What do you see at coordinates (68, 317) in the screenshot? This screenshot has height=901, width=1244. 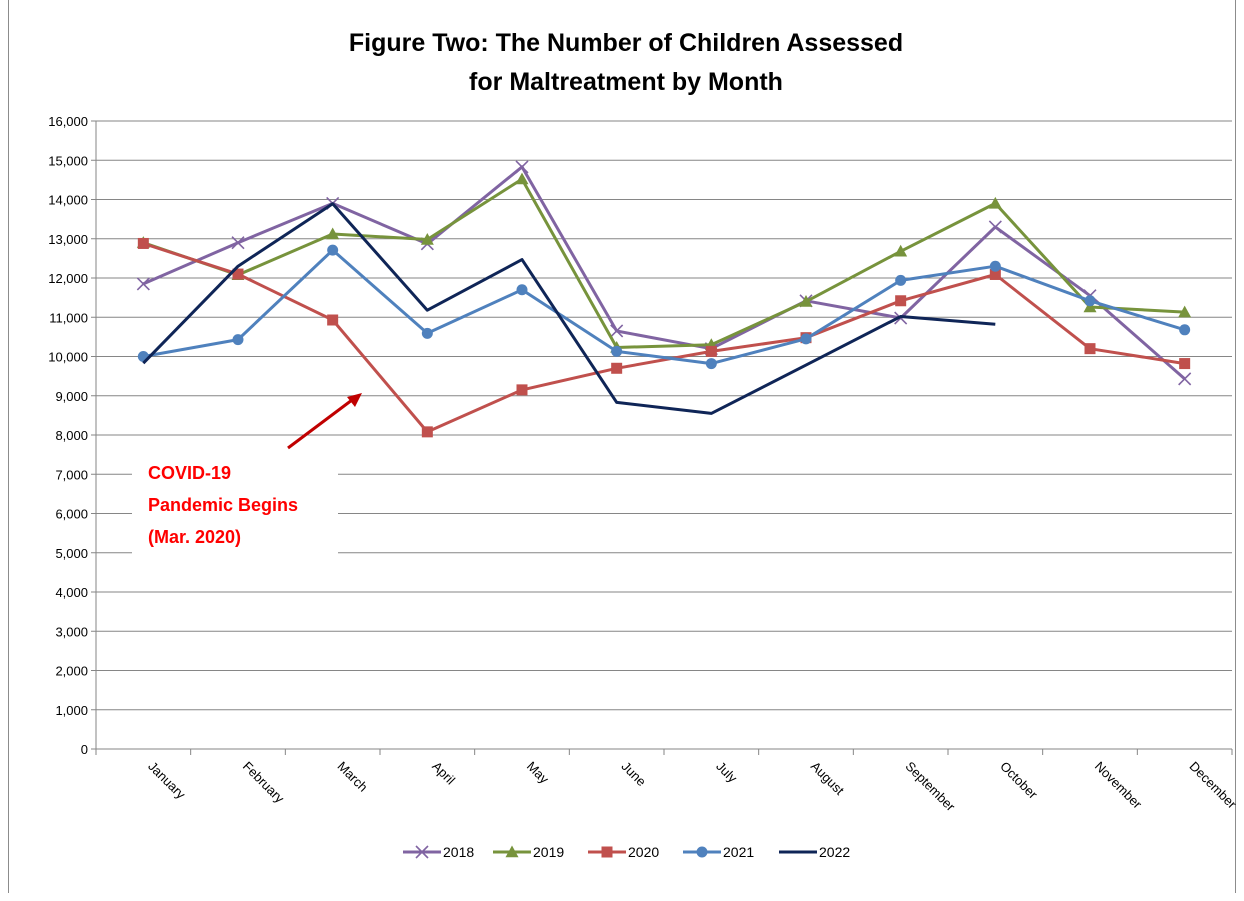 I see `y-tick-label: 11,000` at bounding box center [68, 317].